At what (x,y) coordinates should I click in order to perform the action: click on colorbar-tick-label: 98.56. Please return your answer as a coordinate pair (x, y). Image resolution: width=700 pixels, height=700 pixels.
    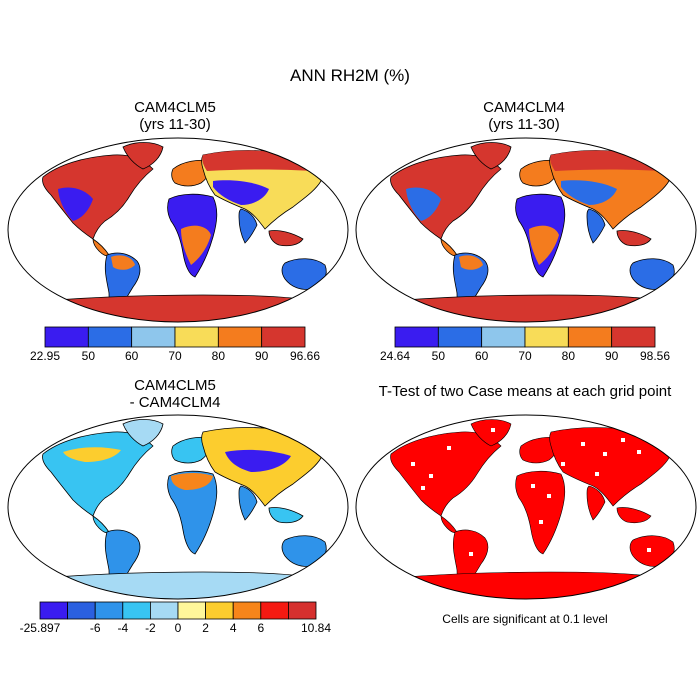
    Looking at the image, I should click on (655, 356).